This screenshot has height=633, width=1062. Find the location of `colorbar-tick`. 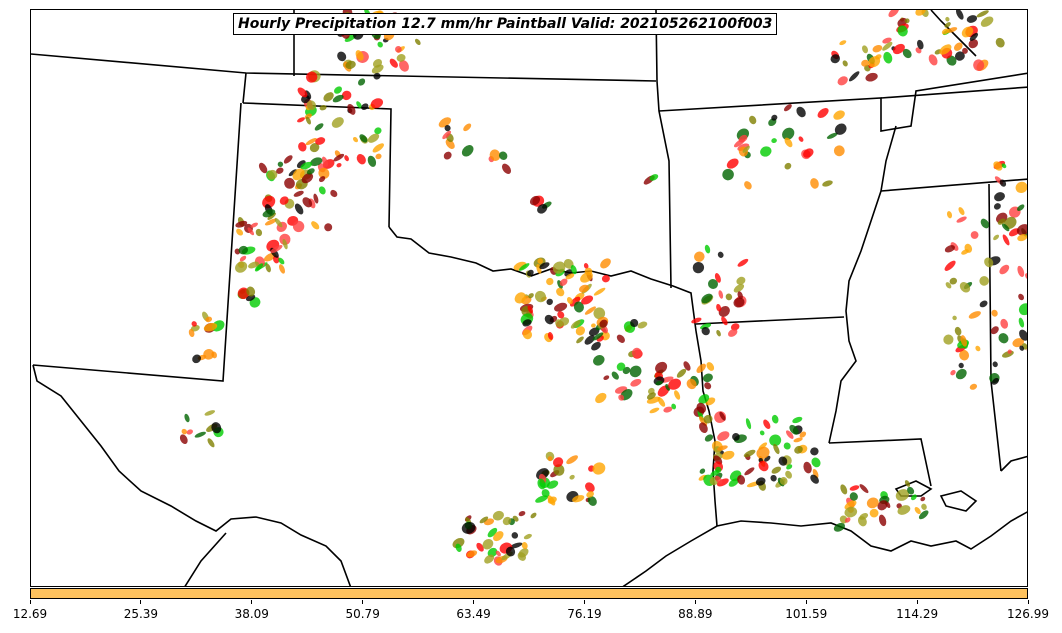

colorbar-tick is located at coordinates (474, 602).